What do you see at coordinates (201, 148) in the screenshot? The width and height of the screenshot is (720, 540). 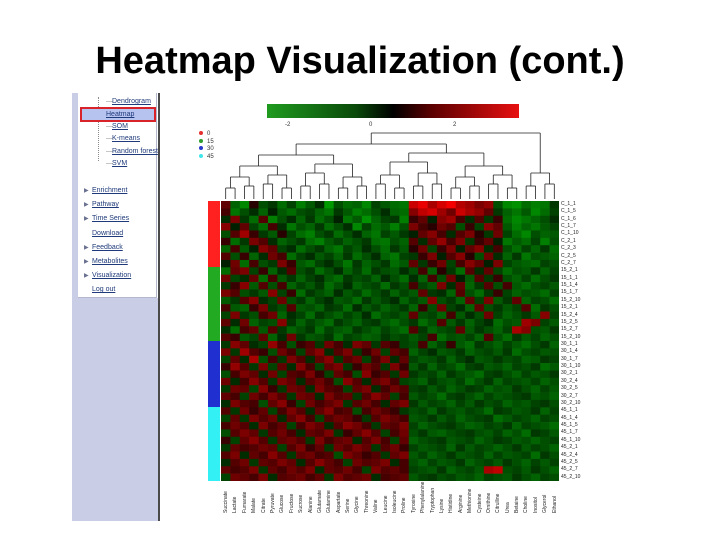 I see `legend-swatch` at bounding box center [201, 148].